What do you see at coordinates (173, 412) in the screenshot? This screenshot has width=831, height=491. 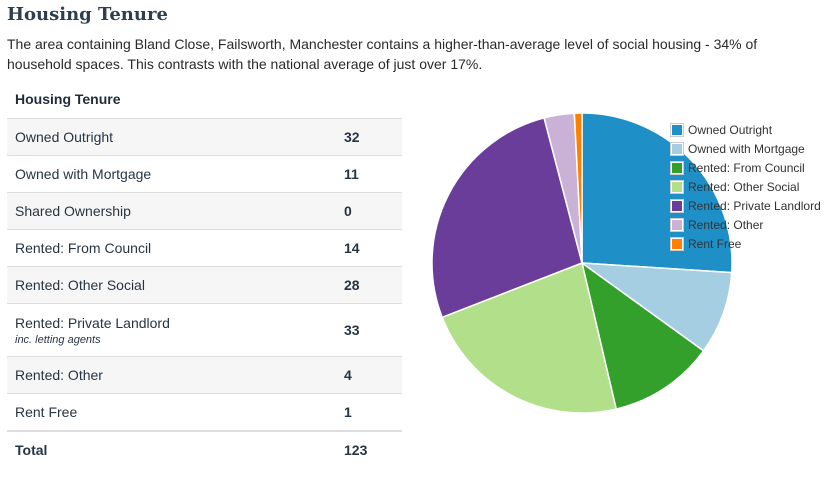 I see `row-label: Rent Free` at bounding box center [173, 412].